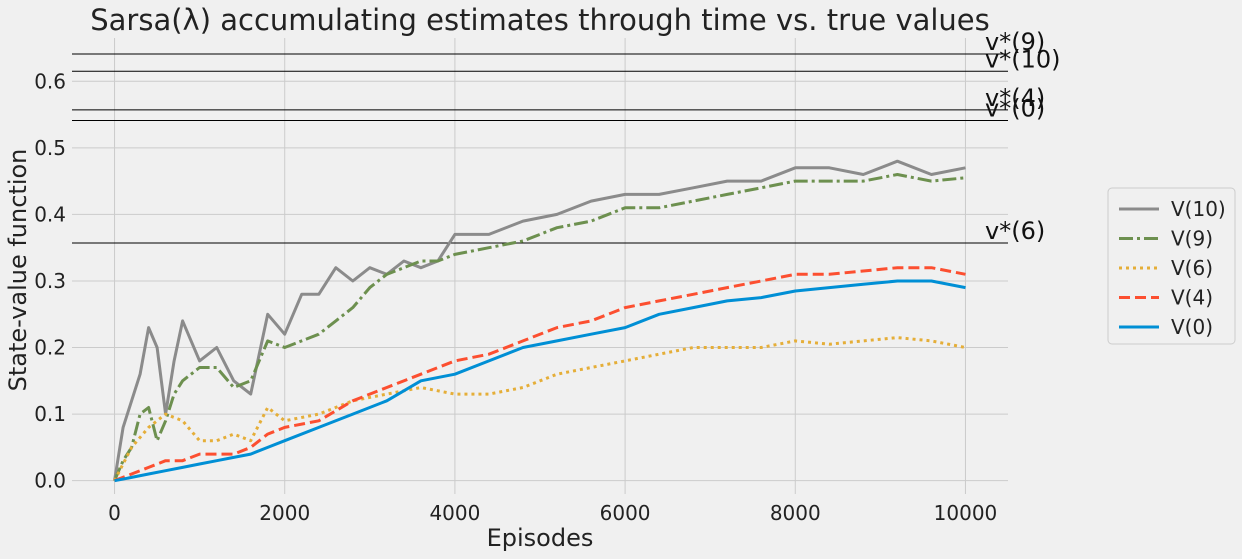 The height and width of the screenshot is (559, 1242). I want to click on legend-box, so click(1171, 266).